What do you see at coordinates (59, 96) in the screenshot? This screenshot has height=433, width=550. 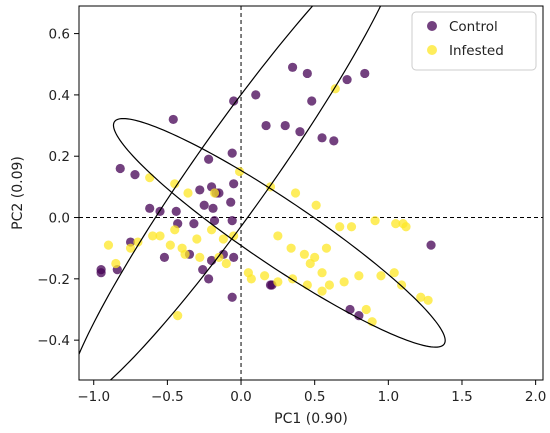 I see `y-tick-label: 0.4` at bounding box center [59, 96].